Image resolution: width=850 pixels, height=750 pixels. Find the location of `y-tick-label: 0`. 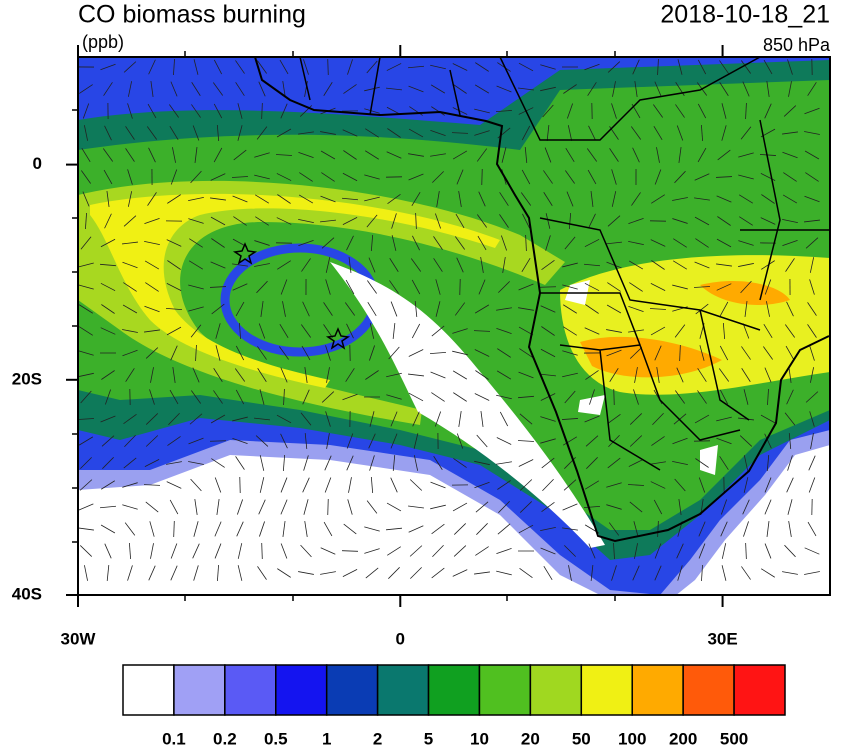

y-tick-label: 0 is located at coordinates (37, 163).